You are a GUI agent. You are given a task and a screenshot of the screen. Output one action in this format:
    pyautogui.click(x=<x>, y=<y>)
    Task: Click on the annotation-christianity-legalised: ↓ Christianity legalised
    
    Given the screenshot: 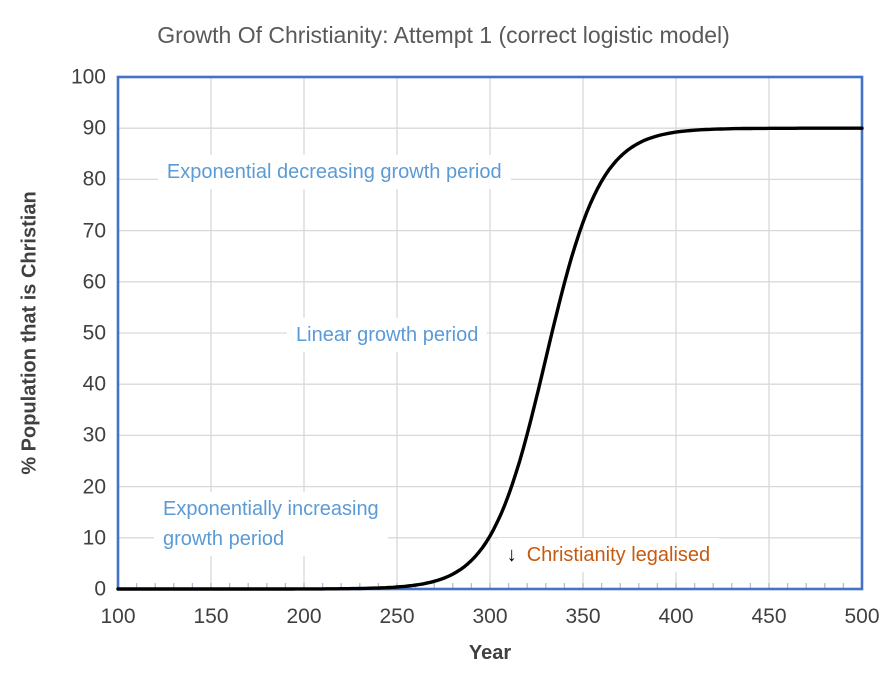 What is the action you would take?
    pyautogui.click(x=608, y=555)
    